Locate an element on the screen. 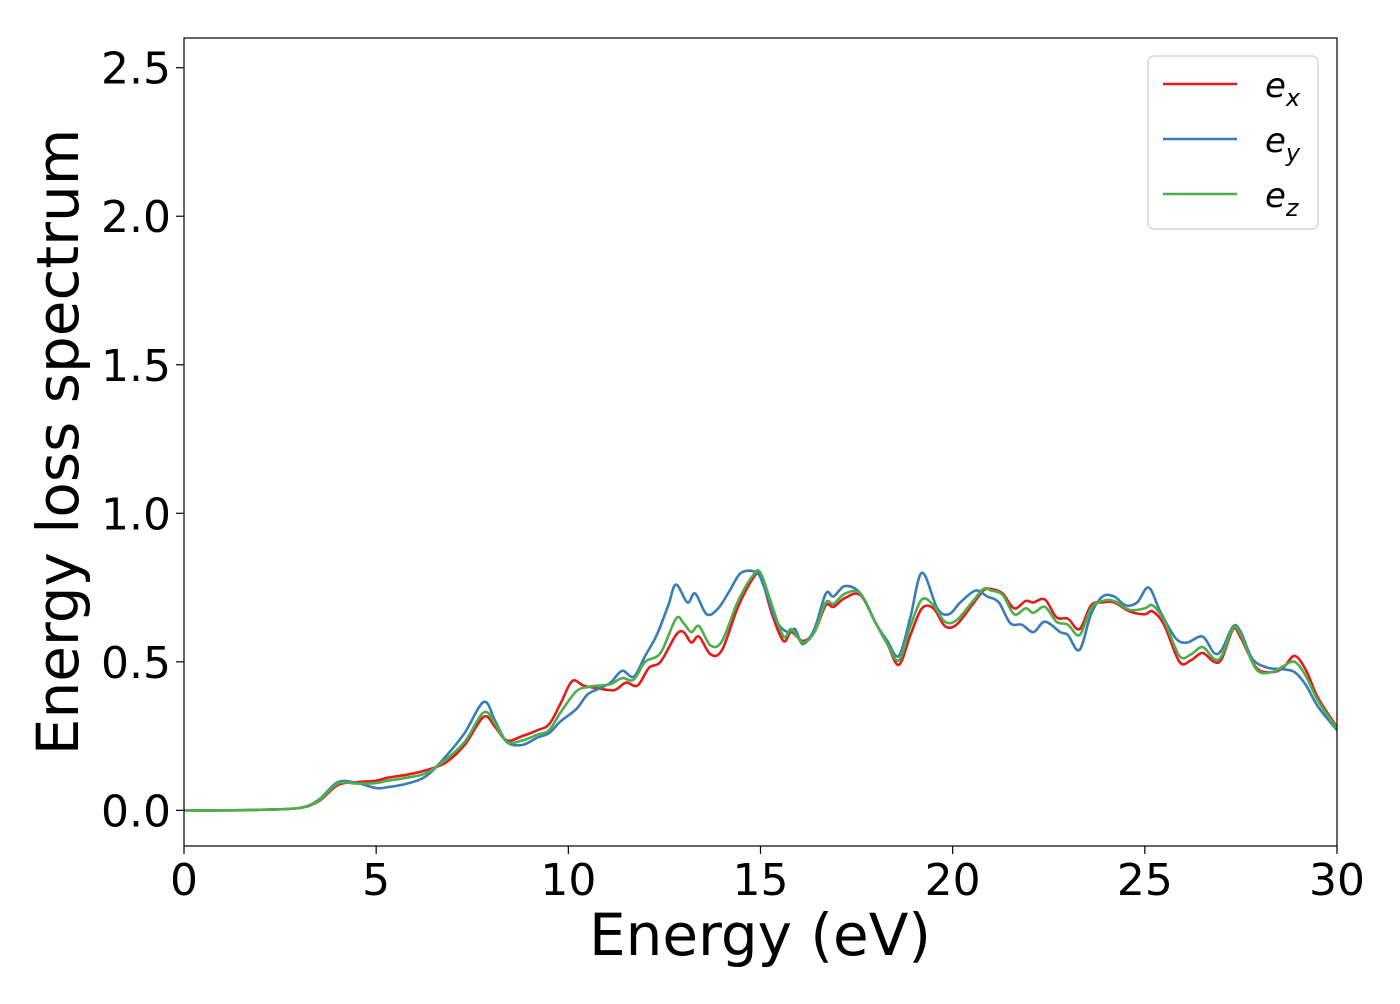 The height and width of the screenshot is (1004, 1400). legend-label-x: ex is located at coordinates (1283, 89).